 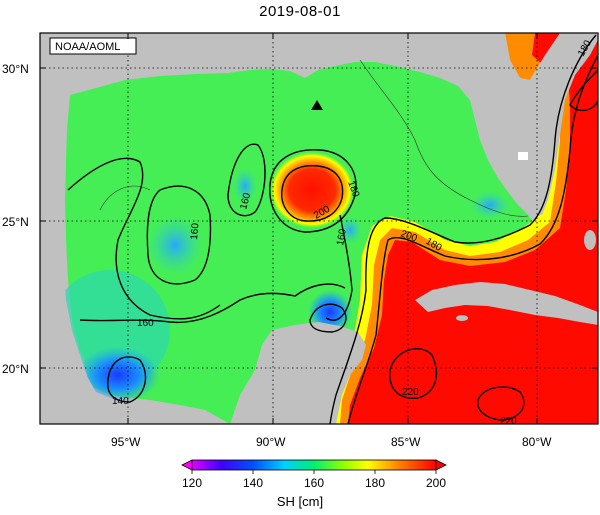 What do you see at coordinates (175, 245) in the screenshot?
I see `cool-eddy-central` at bounding box center [175, 245].